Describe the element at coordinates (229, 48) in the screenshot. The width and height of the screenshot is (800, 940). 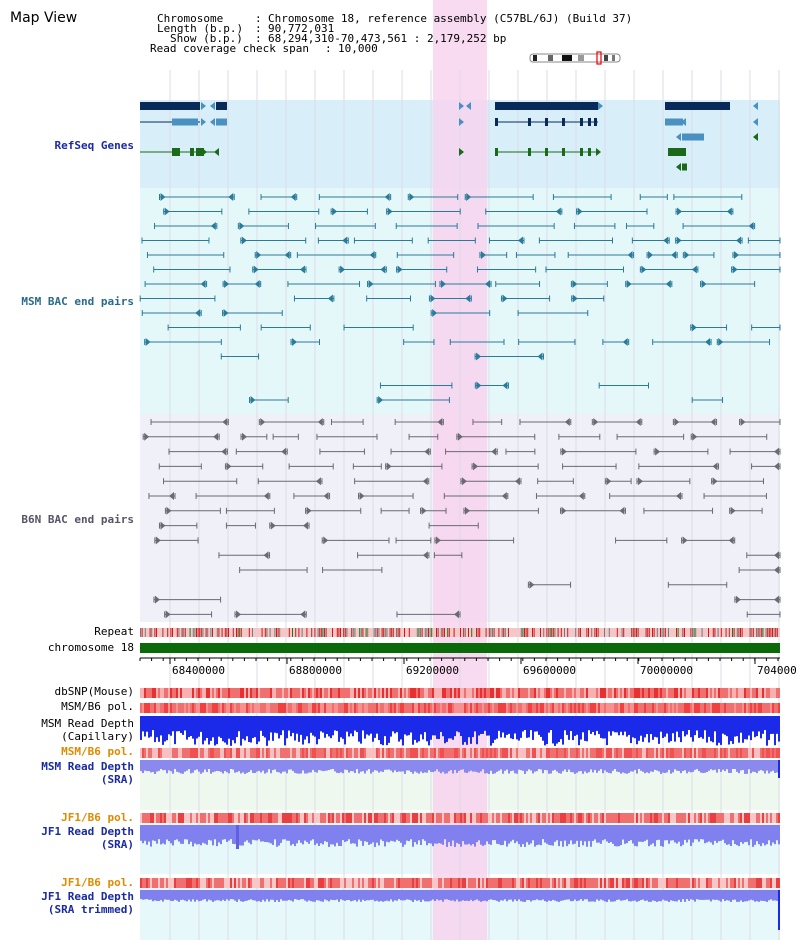
I see `coverage-label: Read coverage check span` at that location.